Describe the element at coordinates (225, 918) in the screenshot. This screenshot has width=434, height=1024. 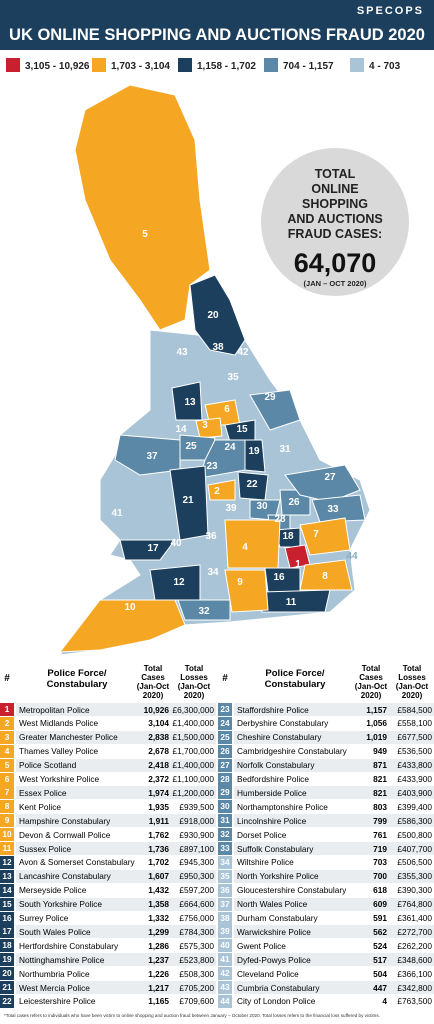
I see `rank-cell: 38` at that location.